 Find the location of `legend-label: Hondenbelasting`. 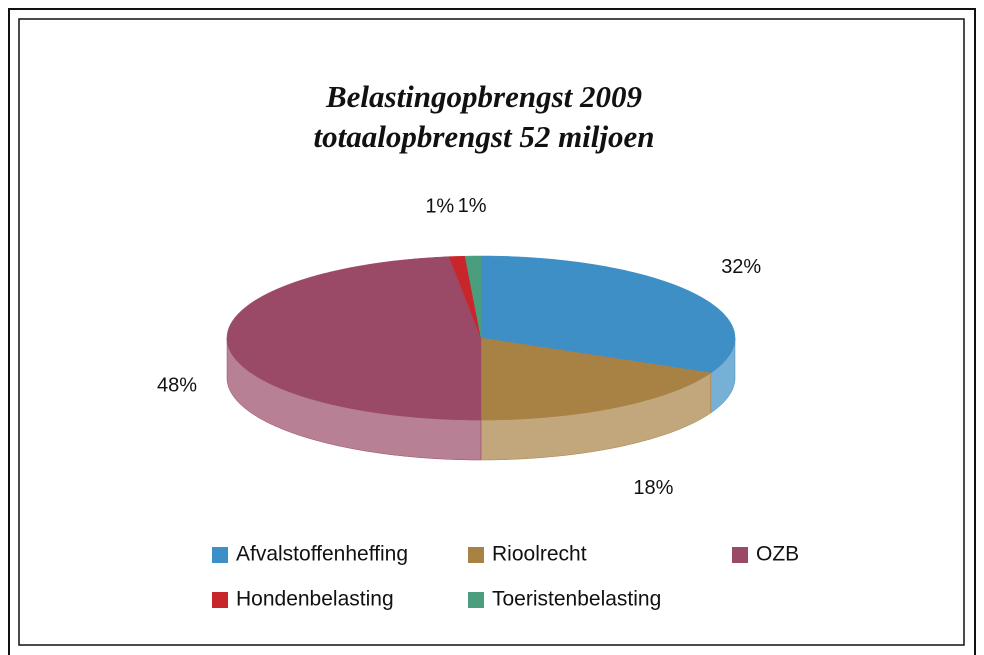

legend-label: Hondenbelasting is located at coordinates (315, 599).